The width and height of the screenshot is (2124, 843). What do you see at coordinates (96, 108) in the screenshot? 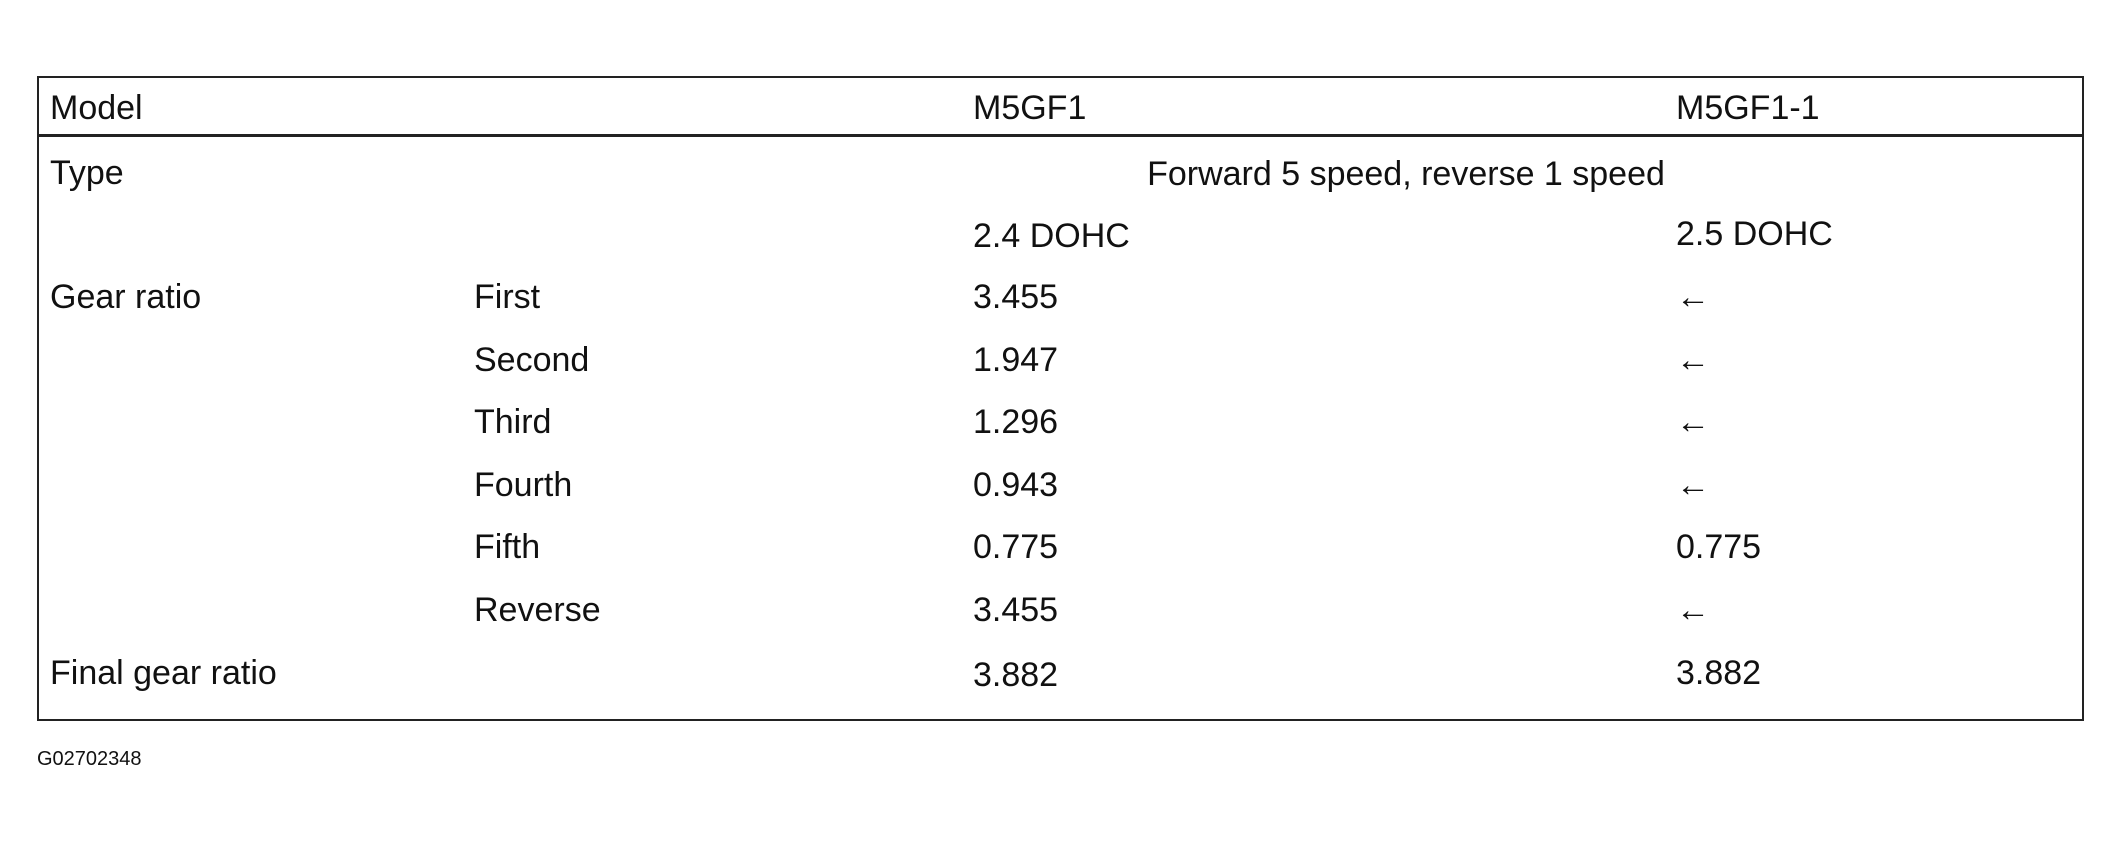
I see `header-cell: Model` at bounding box center [96, 108].